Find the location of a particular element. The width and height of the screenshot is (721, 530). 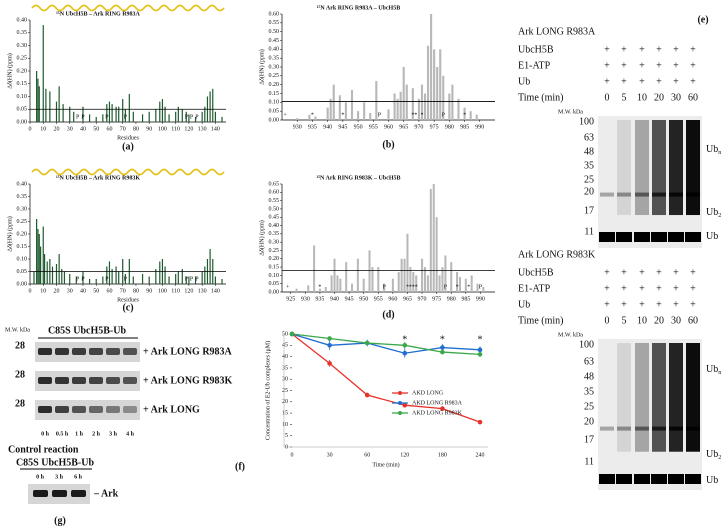

y-tick-label: 0.40 is located at coordinates (274, 226).